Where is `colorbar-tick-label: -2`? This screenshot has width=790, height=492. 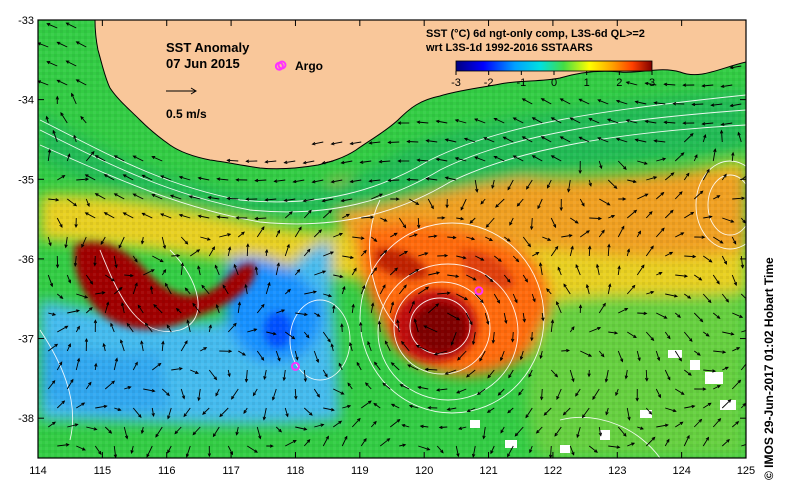
colorbar-tick-label: -2 is located at coordinates (489, 83).